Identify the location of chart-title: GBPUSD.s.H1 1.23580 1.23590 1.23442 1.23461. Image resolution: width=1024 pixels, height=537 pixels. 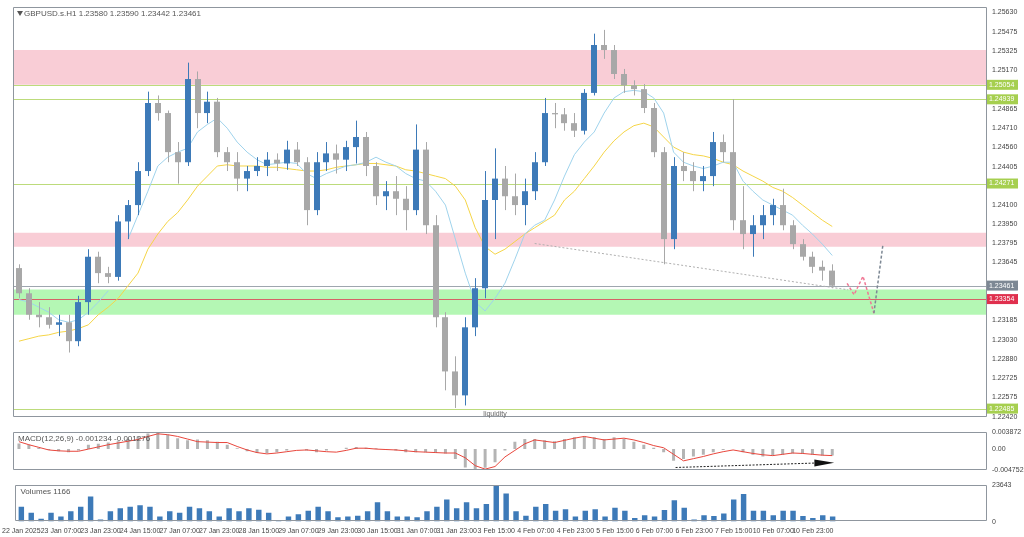
(113, 14).